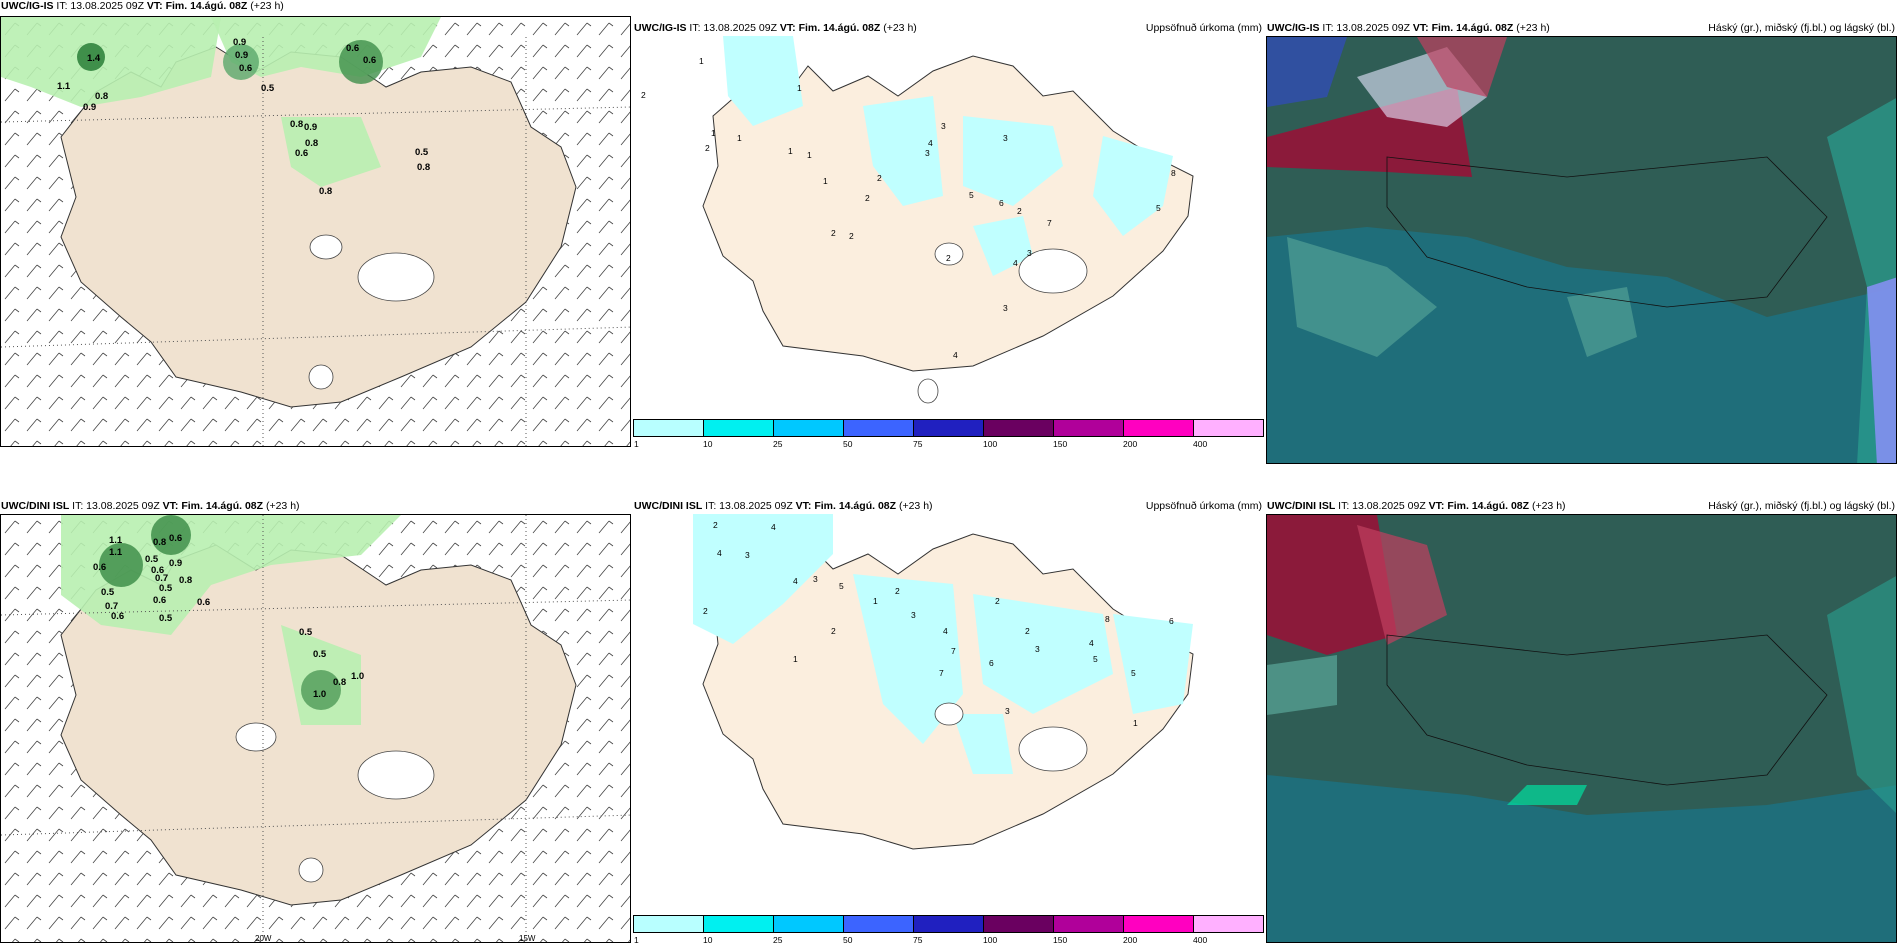 The width and height of the screenshot is (1900, 950). I want to click on iceland-land, so click(948, 213).